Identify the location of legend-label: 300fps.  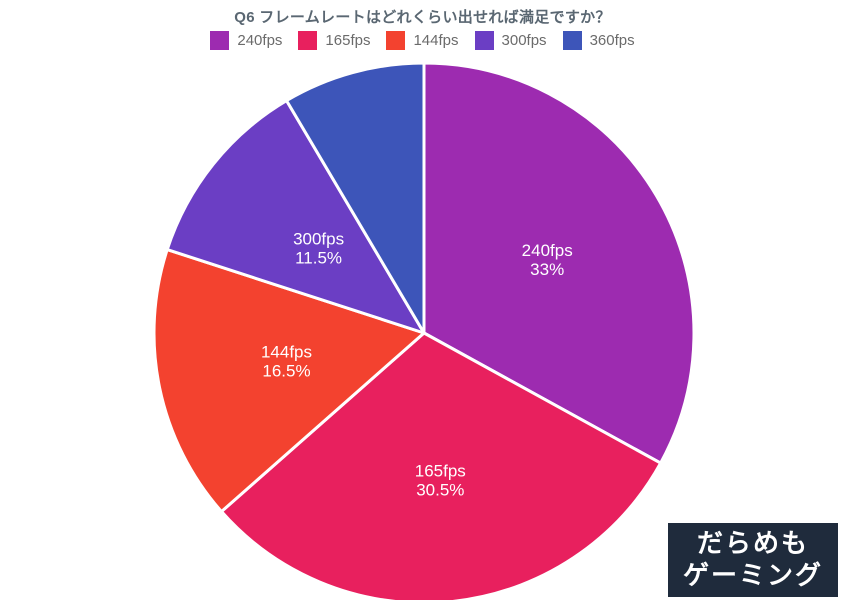
(524, 40).